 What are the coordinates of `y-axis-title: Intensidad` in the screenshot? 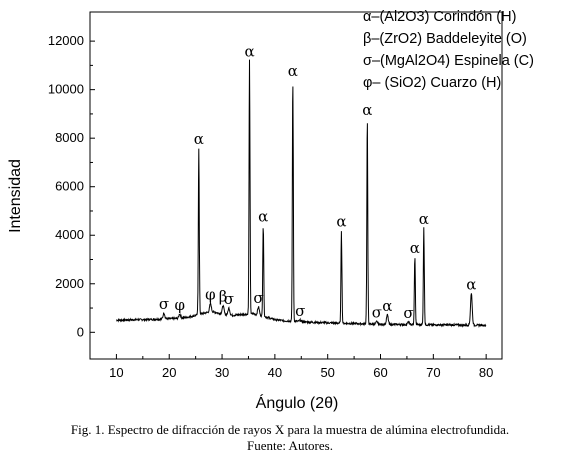 It's located at (15, 196).